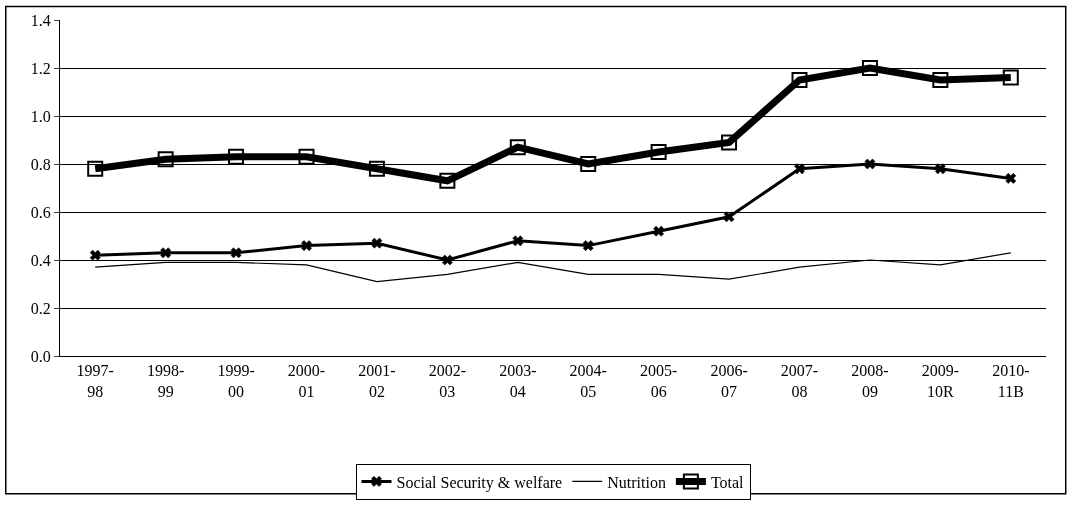  What do you see at coordinates (940, 381) in the screenshot?
I see `x-tick-label: 2009- 10R` at bounding box center [940, 381].